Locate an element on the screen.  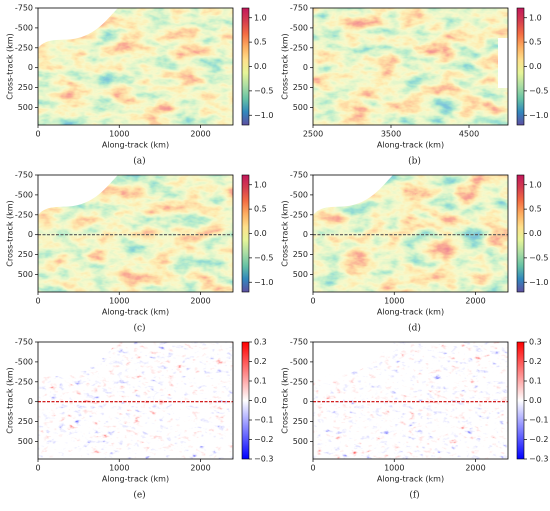
colorbar-tick-label: 0.2 is located at coordinates (535, 361).